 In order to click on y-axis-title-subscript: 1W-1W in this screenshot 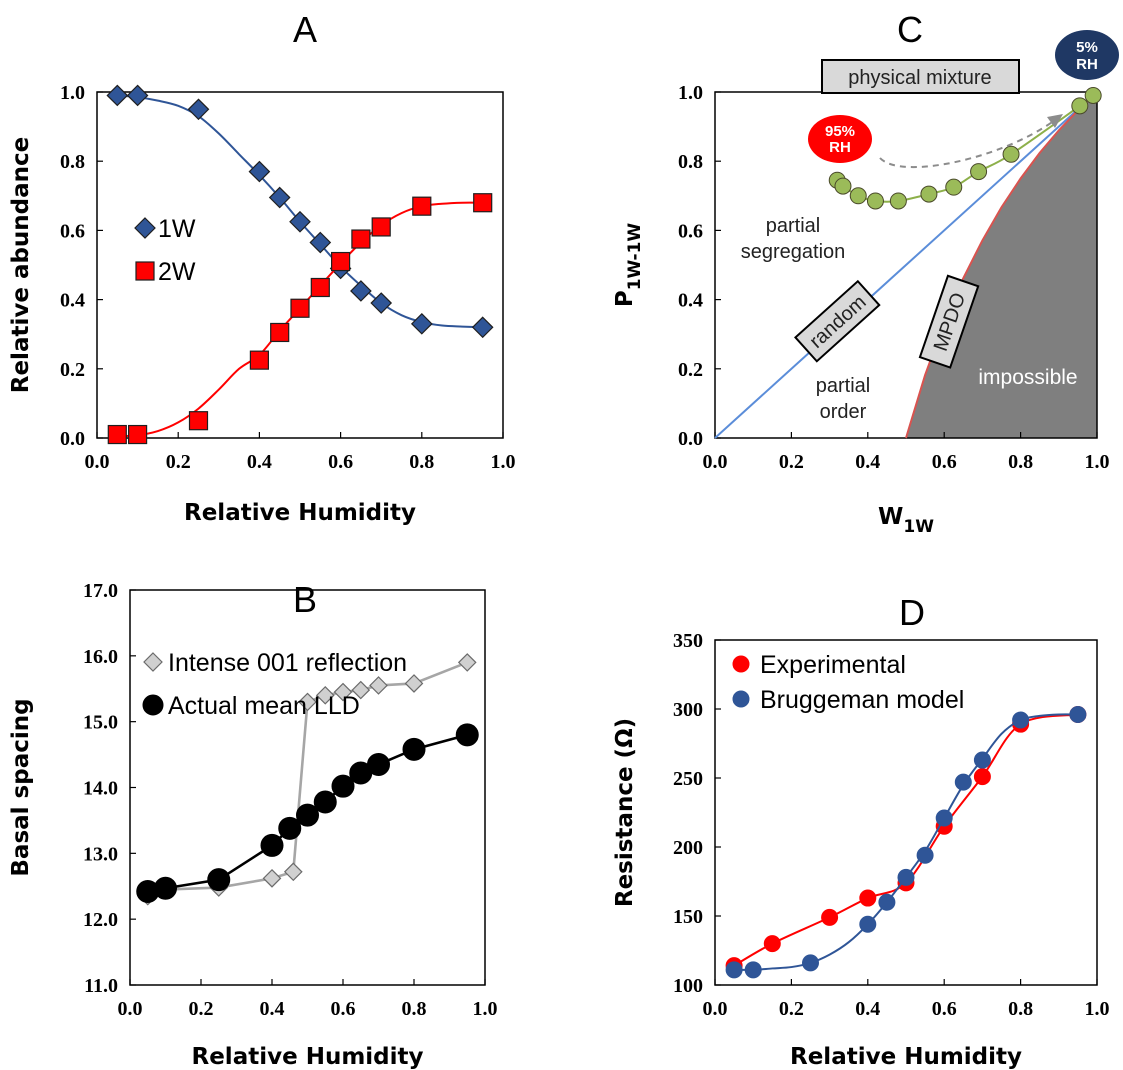, I will do `click(635, 257)`.